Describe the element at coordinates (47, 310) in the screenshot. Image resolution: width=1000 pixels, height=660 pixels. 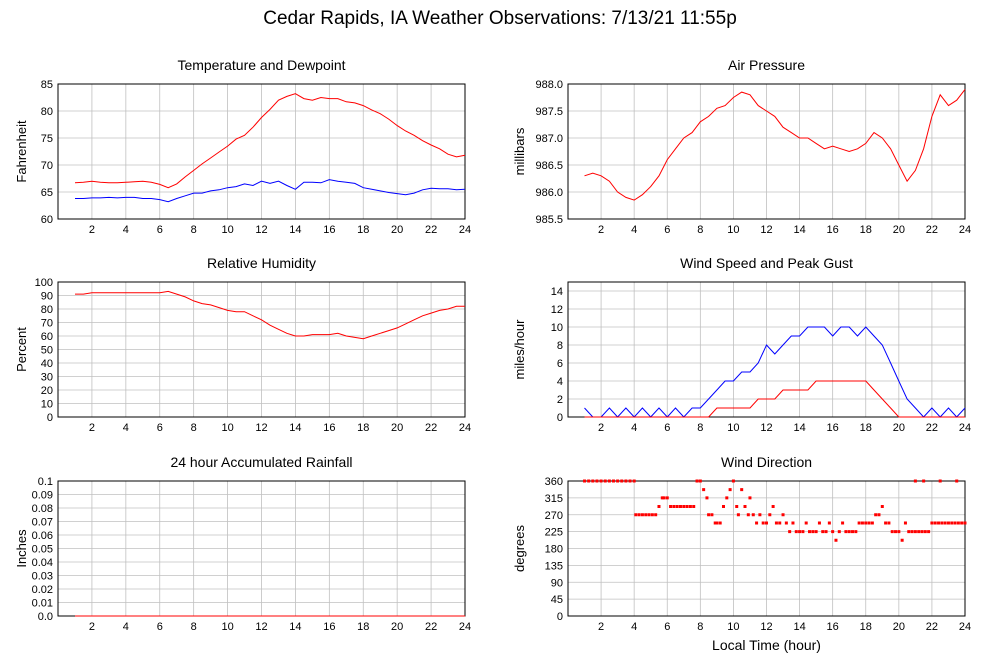
I see `y-tick-label: 80` at that location.